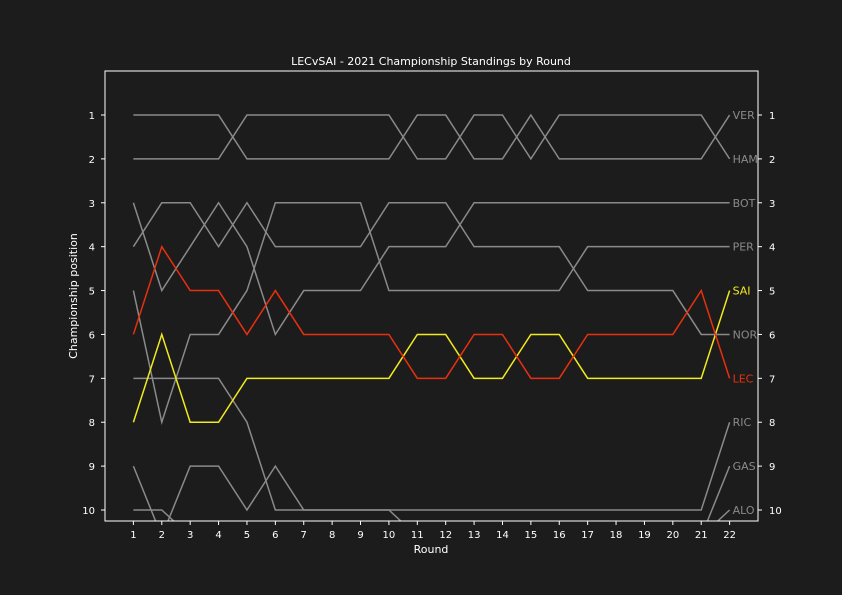 The height and width of the screenshot is (595, 842). Describe the element at coordinates (431, 492) in the screenshot. I see `series-line-gas` at that location.